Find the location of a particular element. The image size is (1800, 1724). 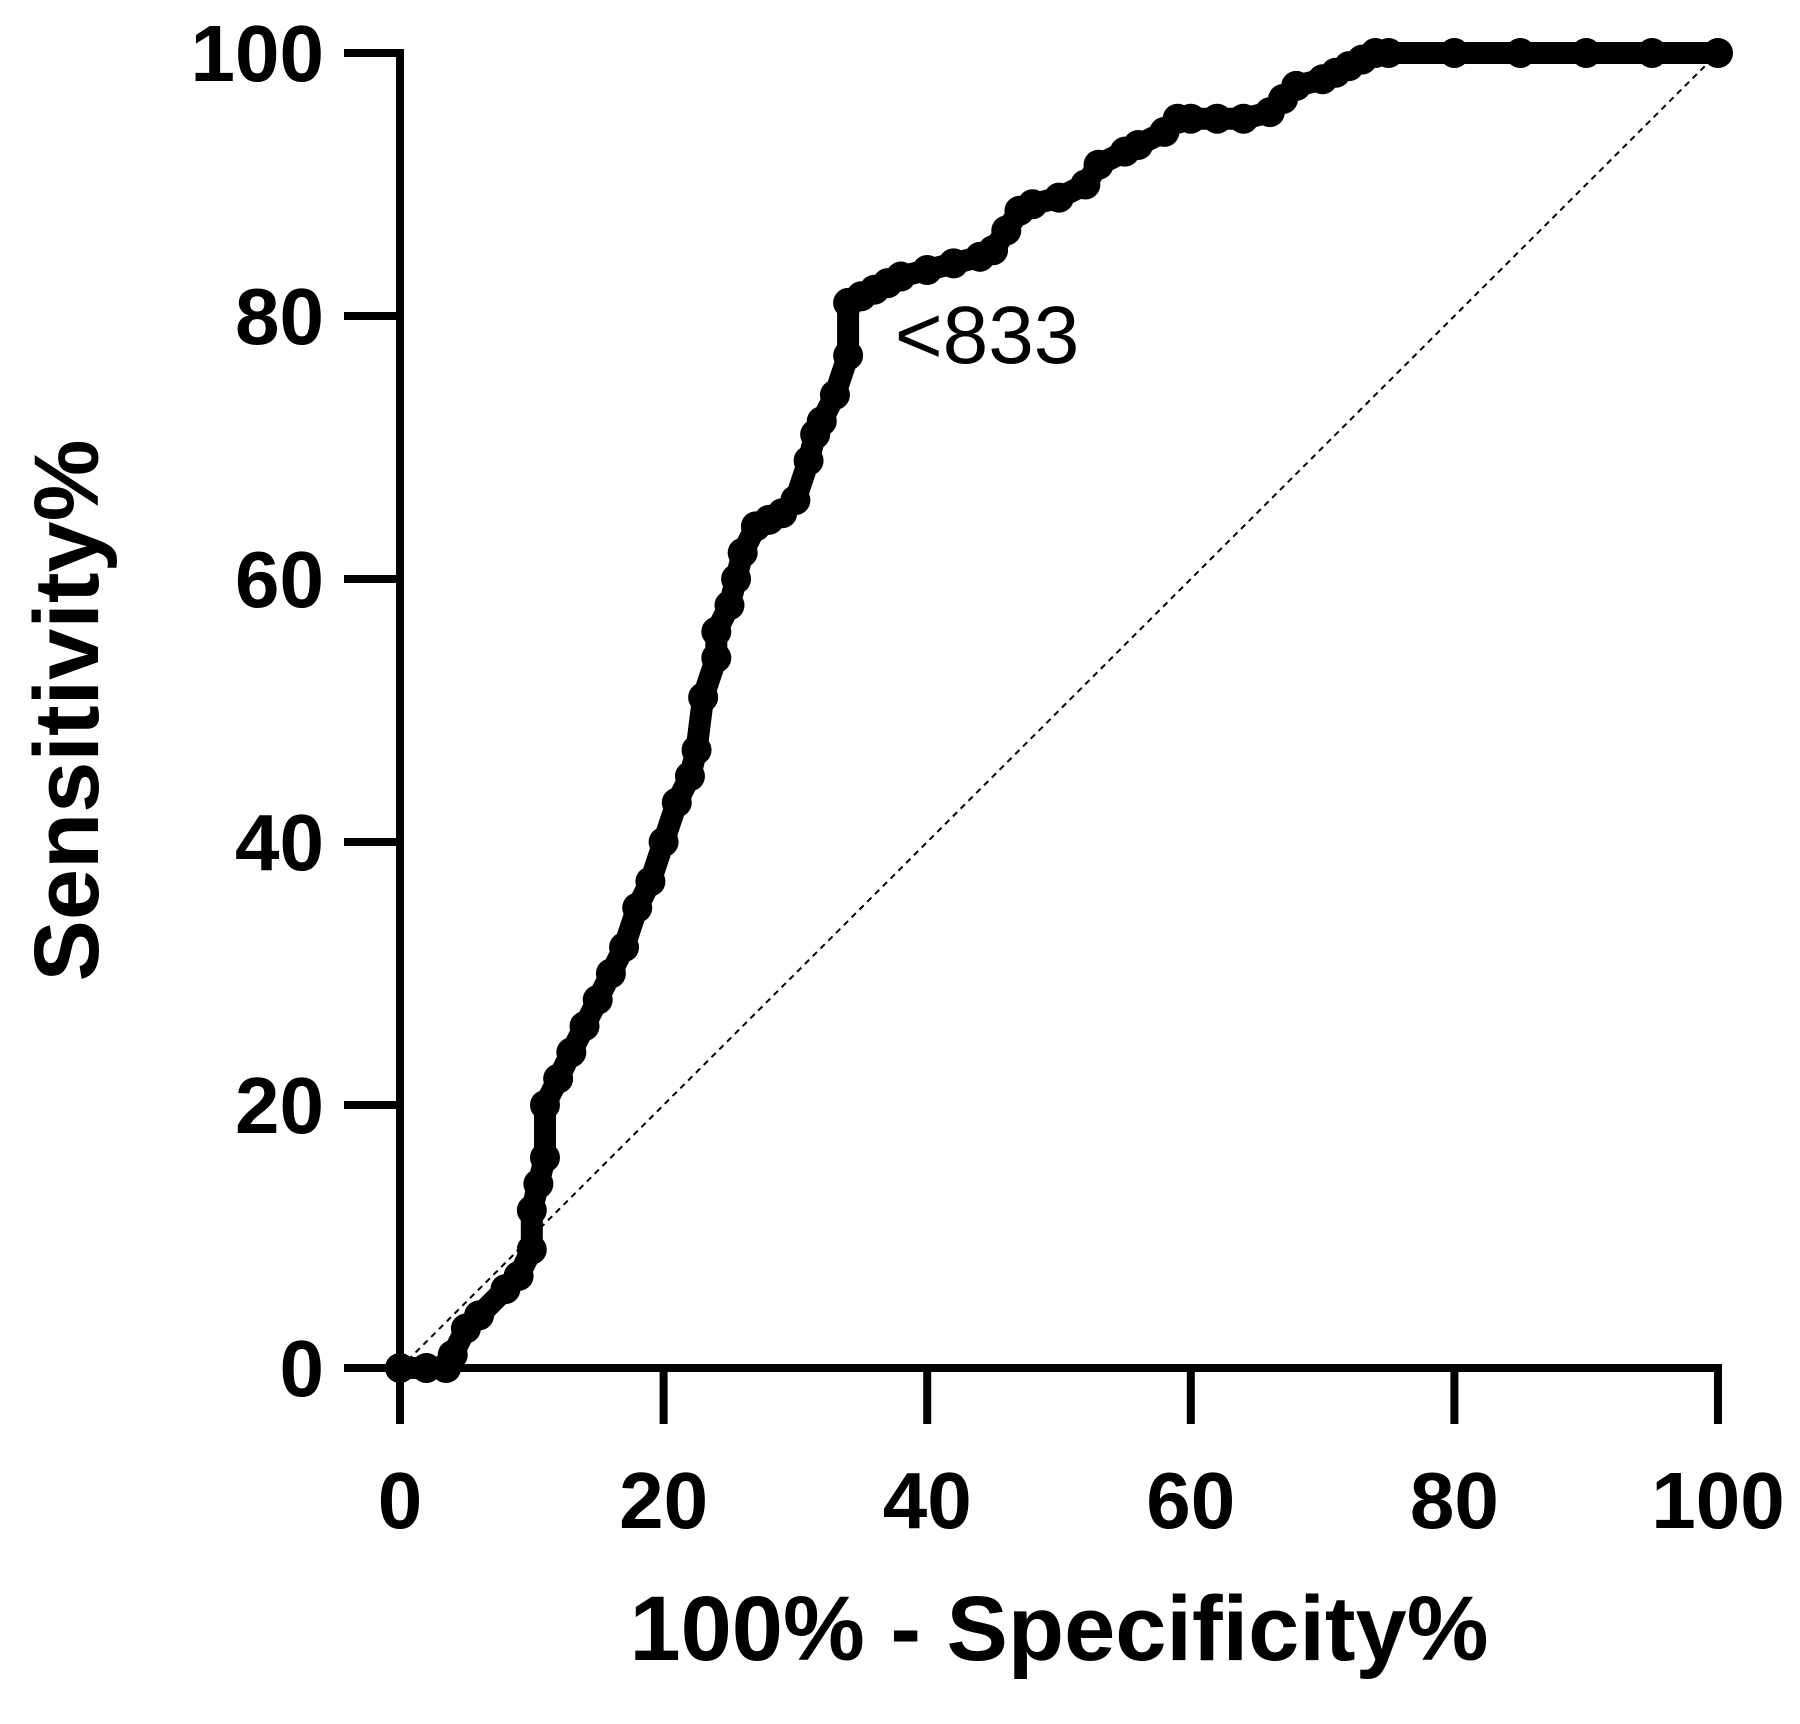

y-tick-label: 40 is located at coordinates (279, 842).